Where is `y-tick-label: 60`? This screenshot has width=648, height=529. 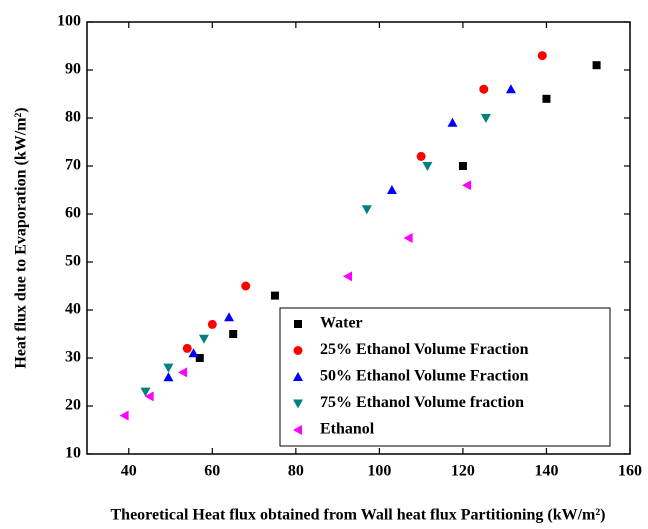 y-tick-label: 60 is located at coordinates (73, 213).